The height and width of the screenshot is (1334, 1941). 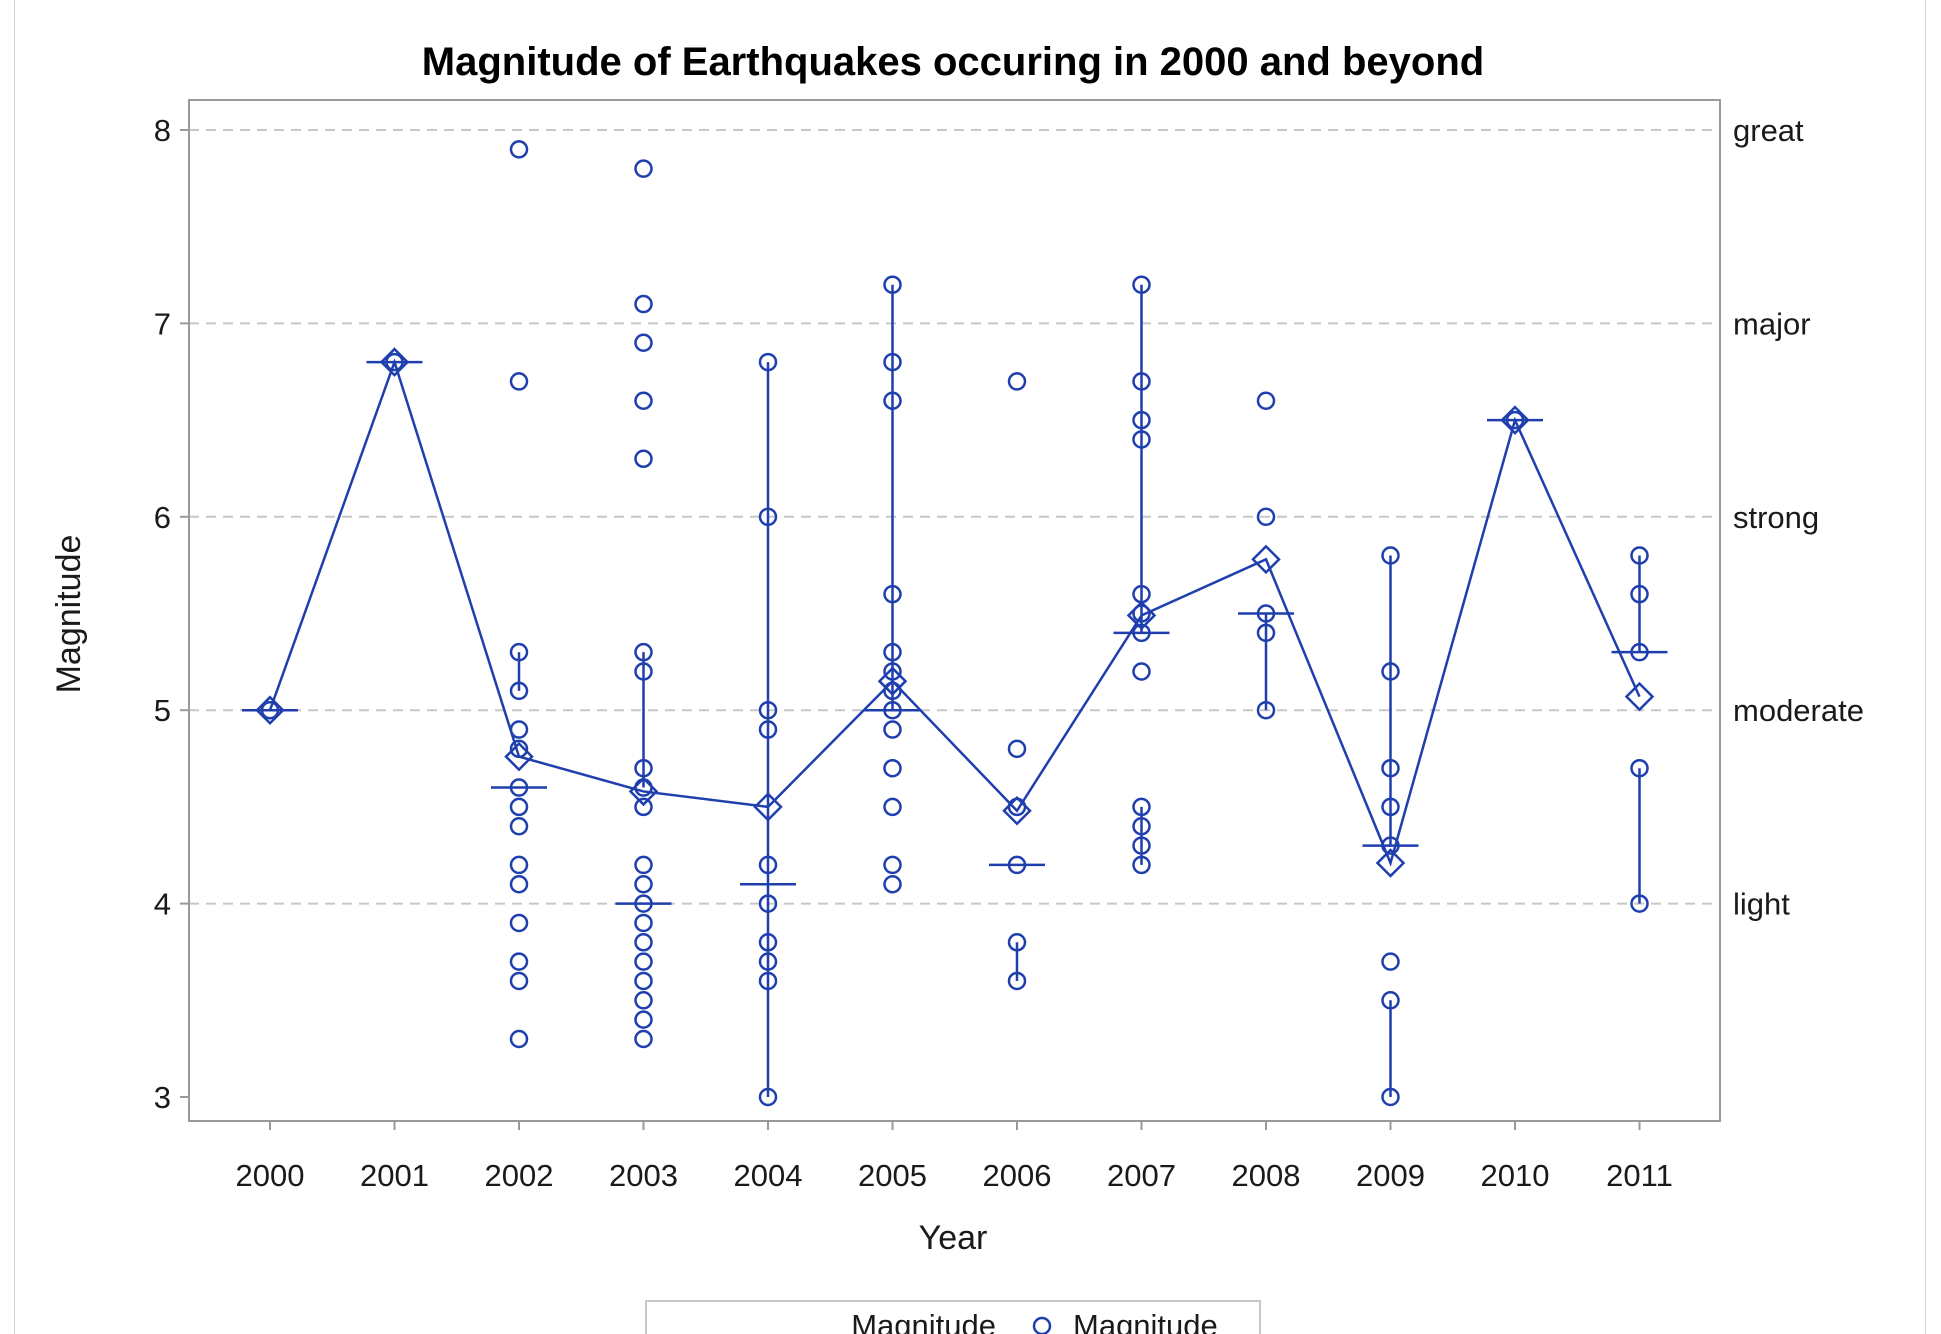 What do you see at coordinates (162, 1097) in the screenshot?
I see `y-tick-label: 3` at bounding box center [162, 1097].